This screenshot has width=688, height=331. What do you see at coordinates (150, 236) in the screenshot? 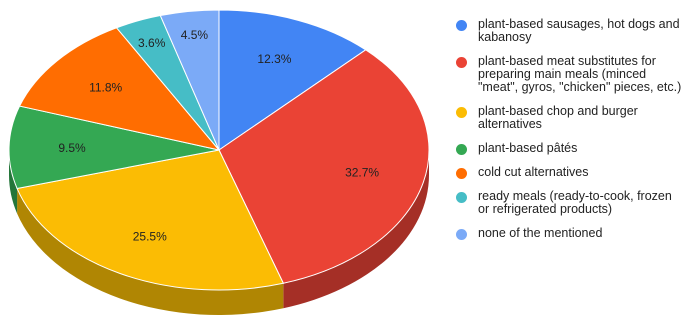
I see `slice-label-2: 25.5%` at bounding box center [150, 236].